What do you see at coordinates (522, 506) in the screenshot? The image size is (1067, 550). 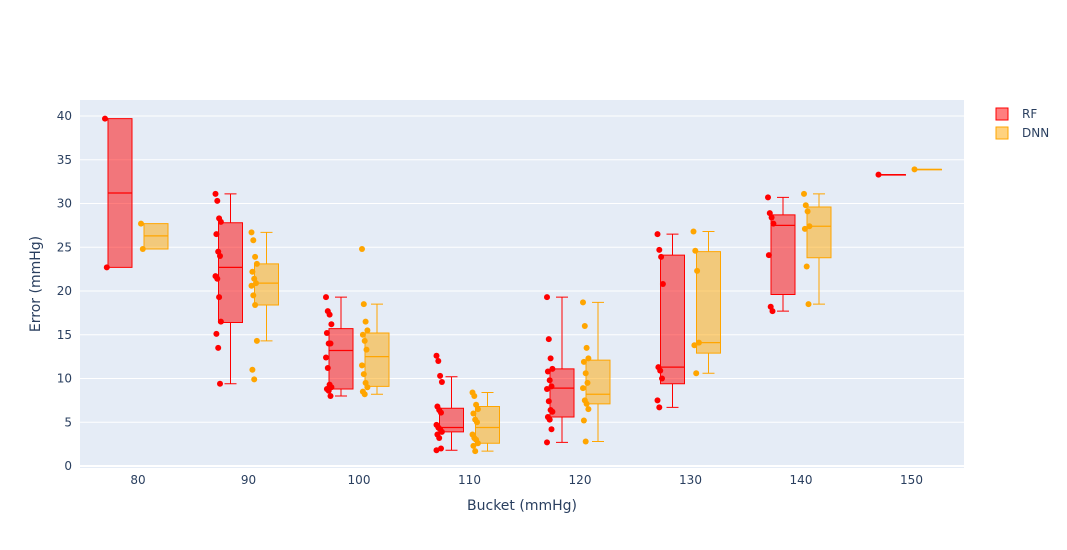 I see `x-axis-title: Bucket (mmHg)` at bounding box center [522, 506].